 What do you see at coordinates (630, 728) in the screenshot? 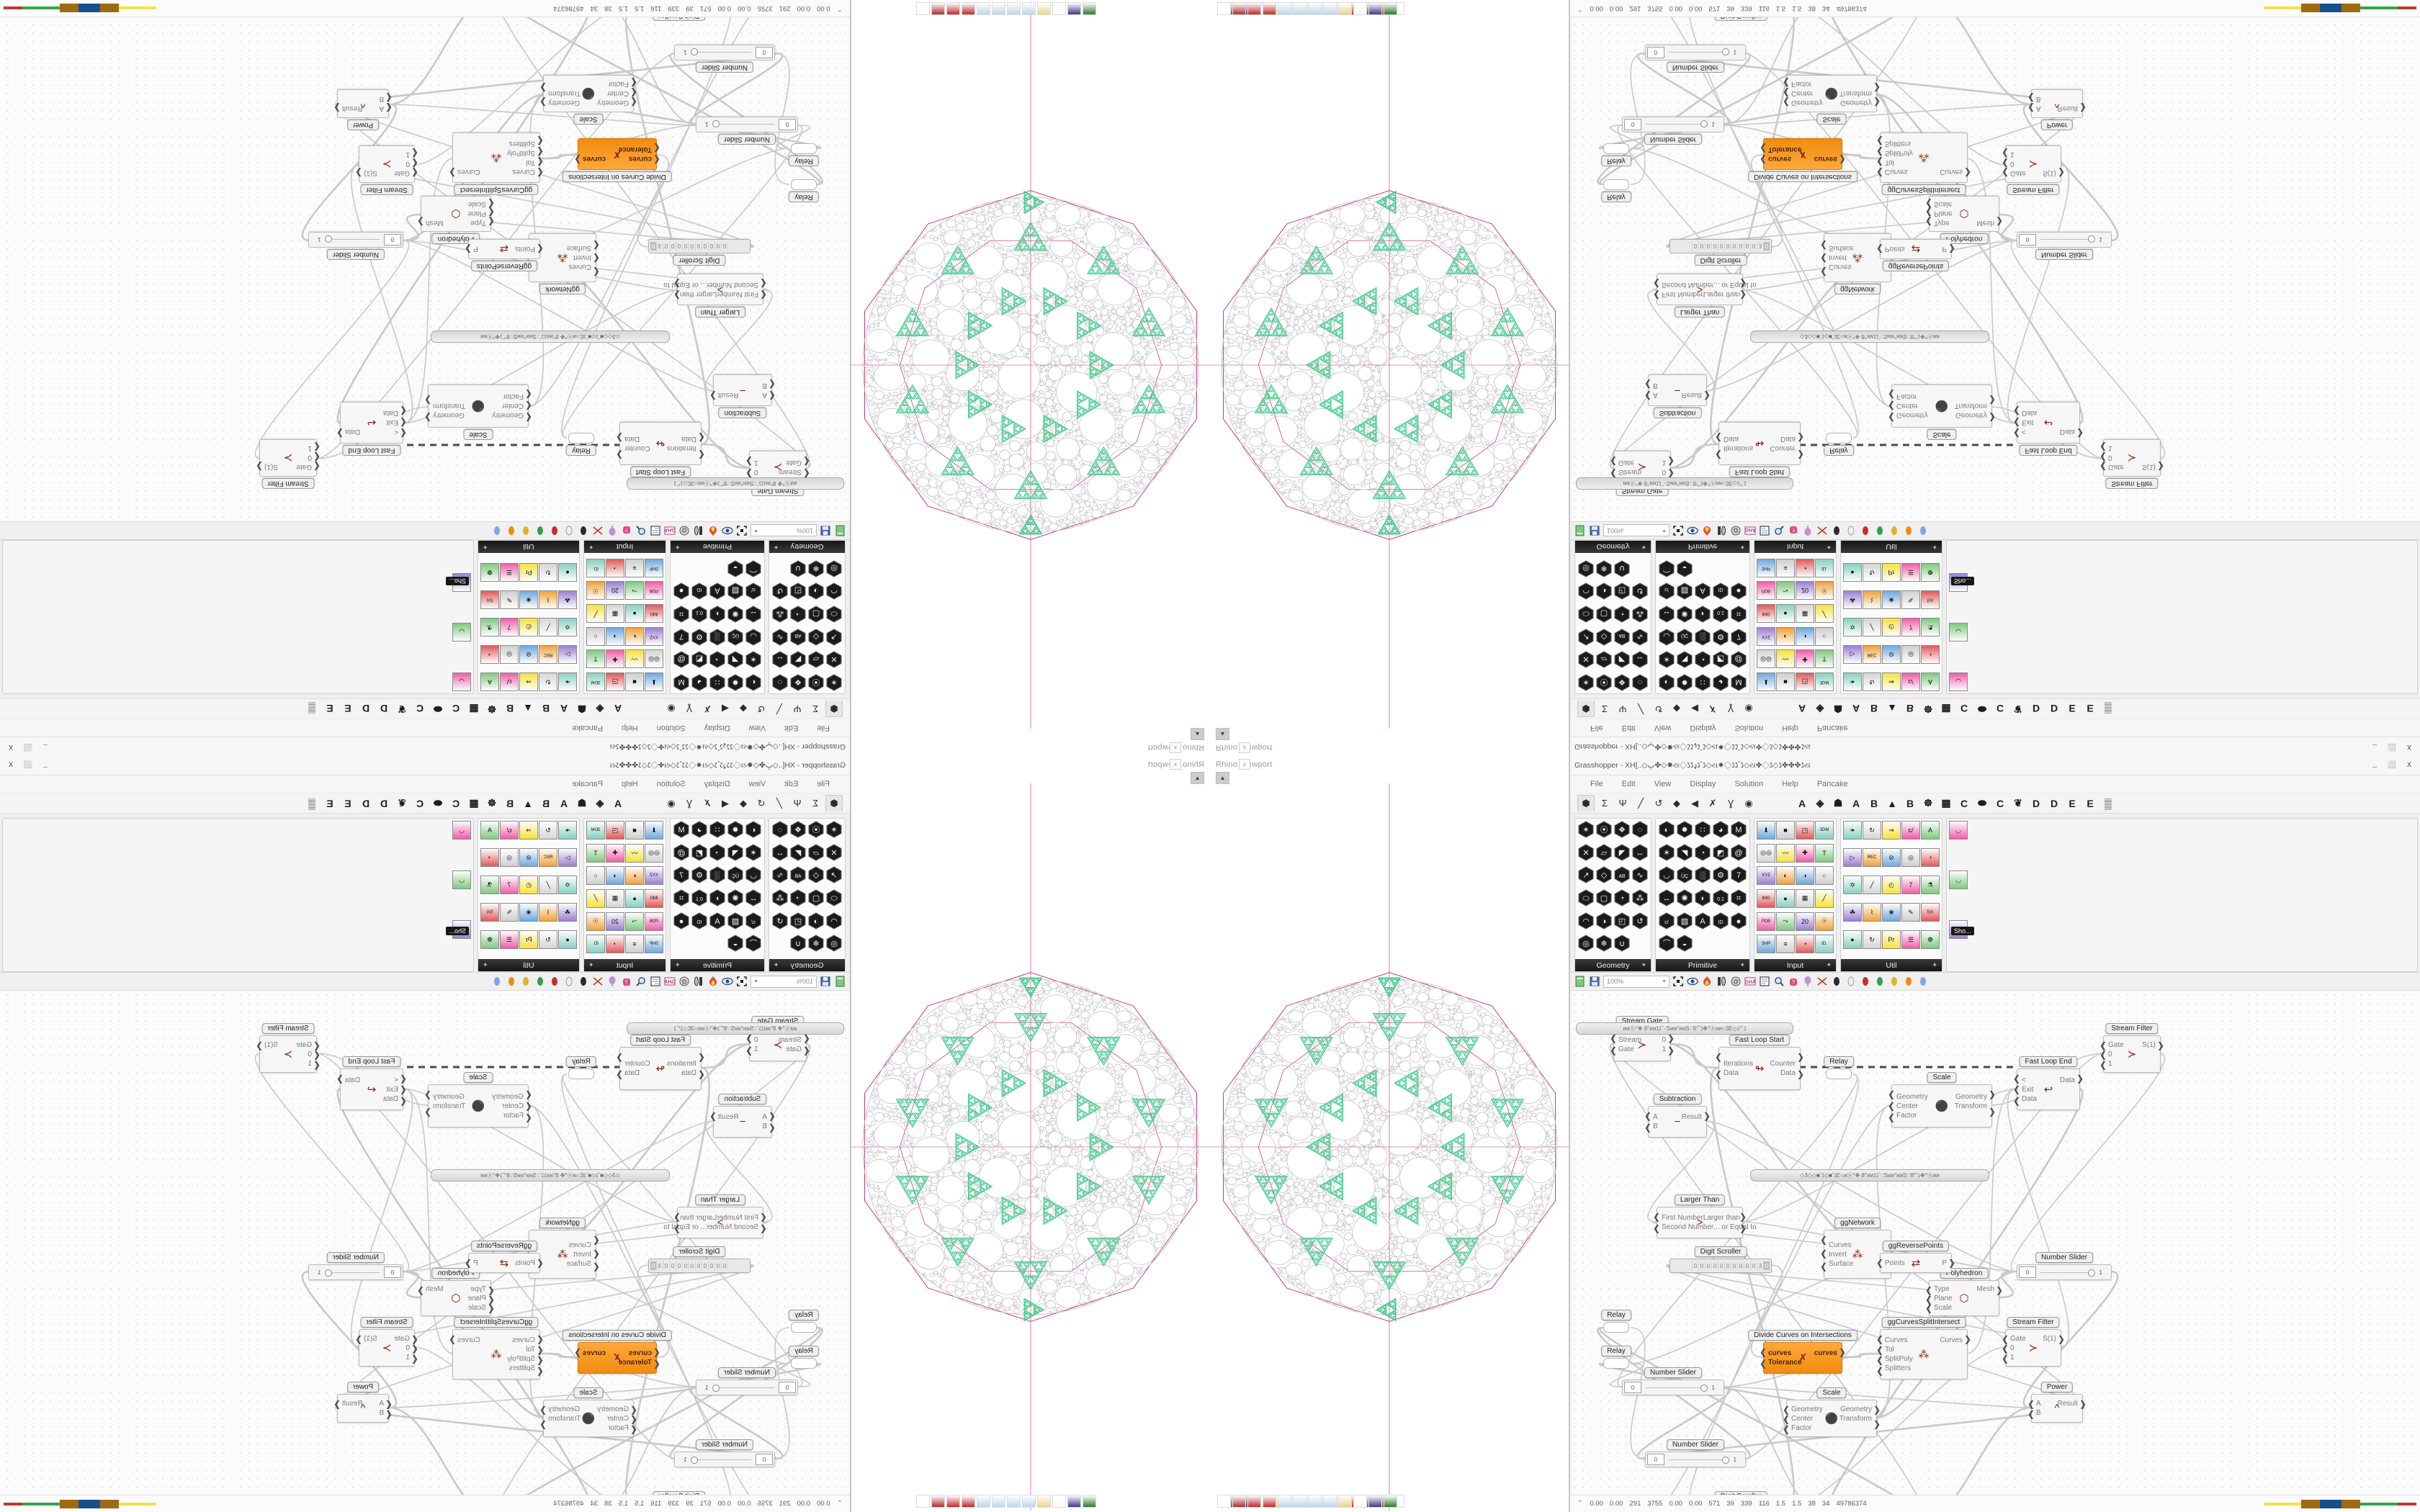
I see `menu-item-help: Help` at bounding box center [630, 728].